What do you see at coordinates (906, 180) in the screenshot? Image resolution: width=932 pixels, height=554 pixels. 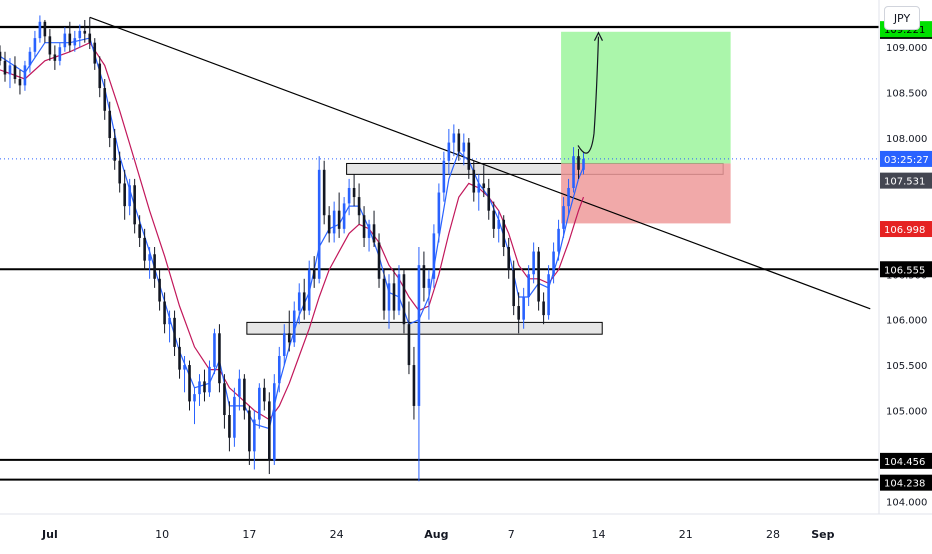 I see `price-label-2: 107.531` at bounding box center [906, 180].